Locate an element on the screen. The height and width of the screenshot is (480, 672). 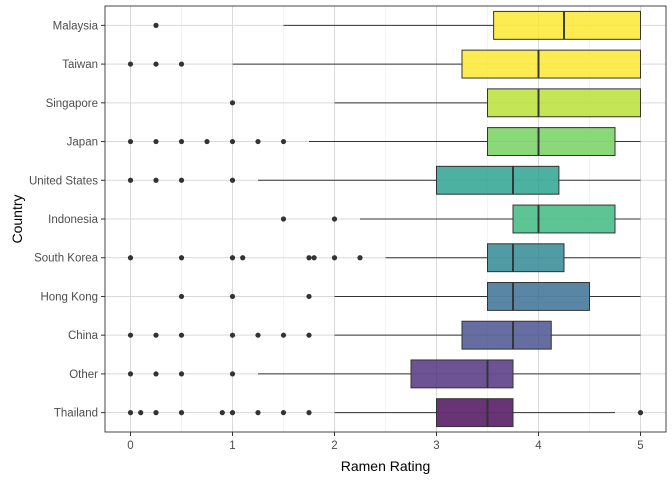
box-other is located at coordinates (462, 374).